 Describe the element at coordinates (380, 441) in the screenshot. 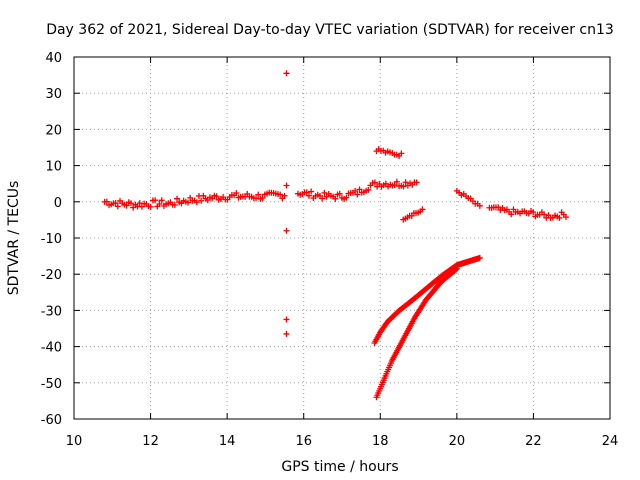

I see `x-tick-label: 18` at that location.